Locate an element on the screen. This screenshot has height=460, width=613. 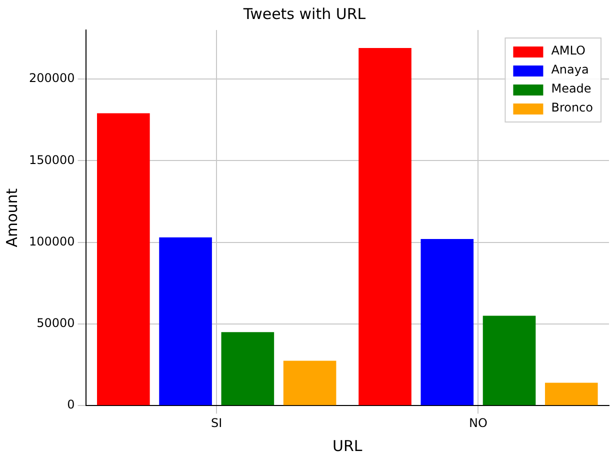
legend-label: AMLO is located at coordinates (568, 51).